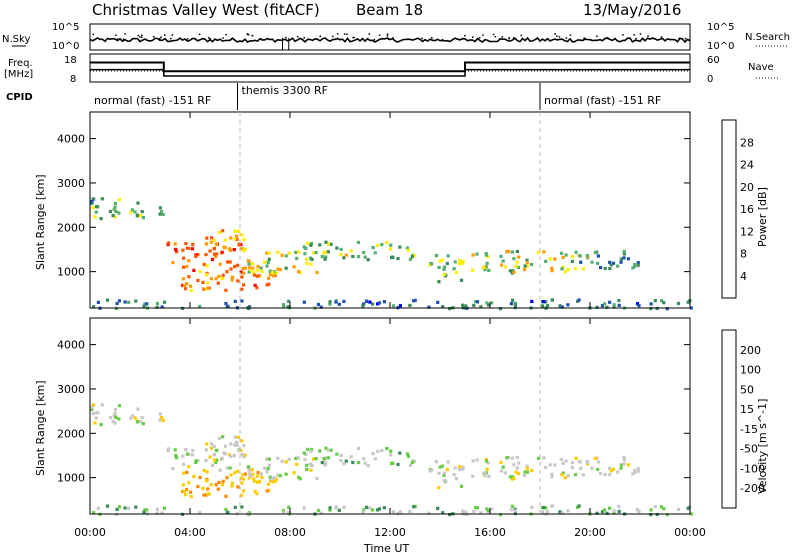  Describe the element at coordinates (761, 67) in the screenshot. I see `nave-label: Nave` at that location.